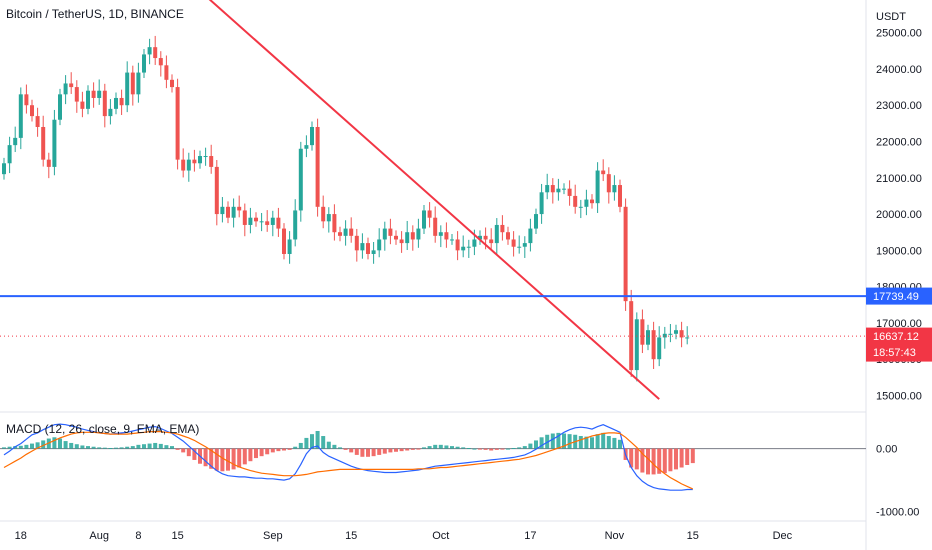 The image size is (932, 550). Describe the element at coordinates (886, 450) in the screenshot. I see `macd-tick-label: 0.00` at that location.